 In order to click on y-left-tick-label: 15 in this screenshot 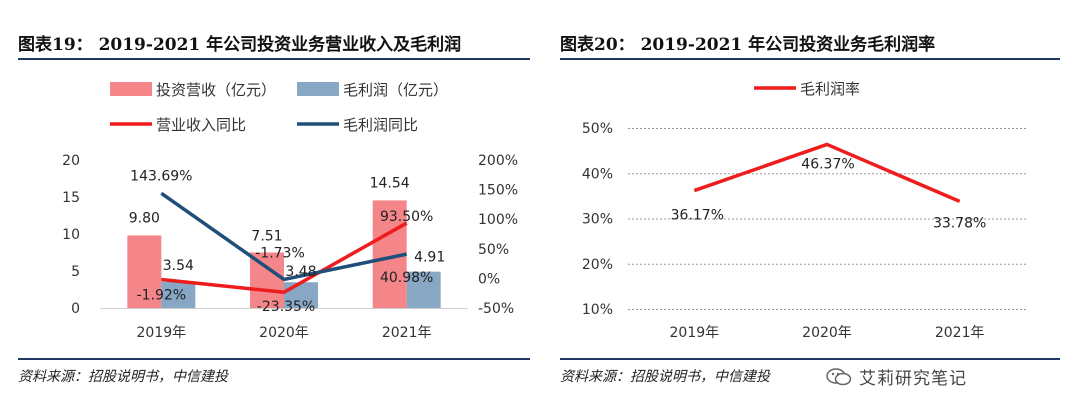, I will do `click(71, 198)`.